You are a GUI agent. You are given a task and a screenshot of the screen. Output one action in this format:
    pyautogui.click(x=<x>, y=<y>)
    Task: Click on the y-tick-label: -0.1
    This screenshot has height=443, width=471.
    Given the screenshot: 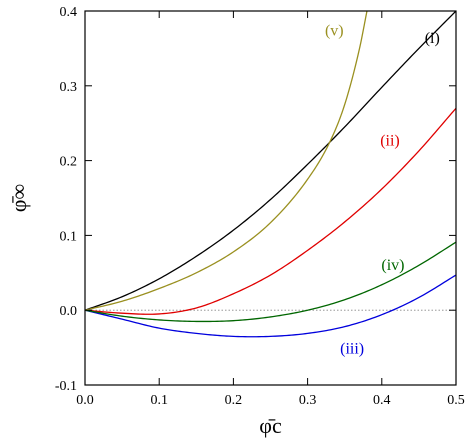 What is the action you would take?
    pyautogui.click(x=66, y=386)
    